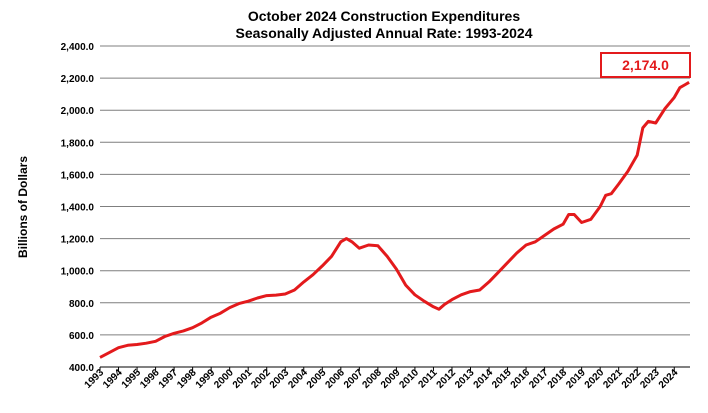  What do you see at coordinates (391, 379) in the screenshot?
I see `x-tick-label: 2009` at bounding box center [391, 379].